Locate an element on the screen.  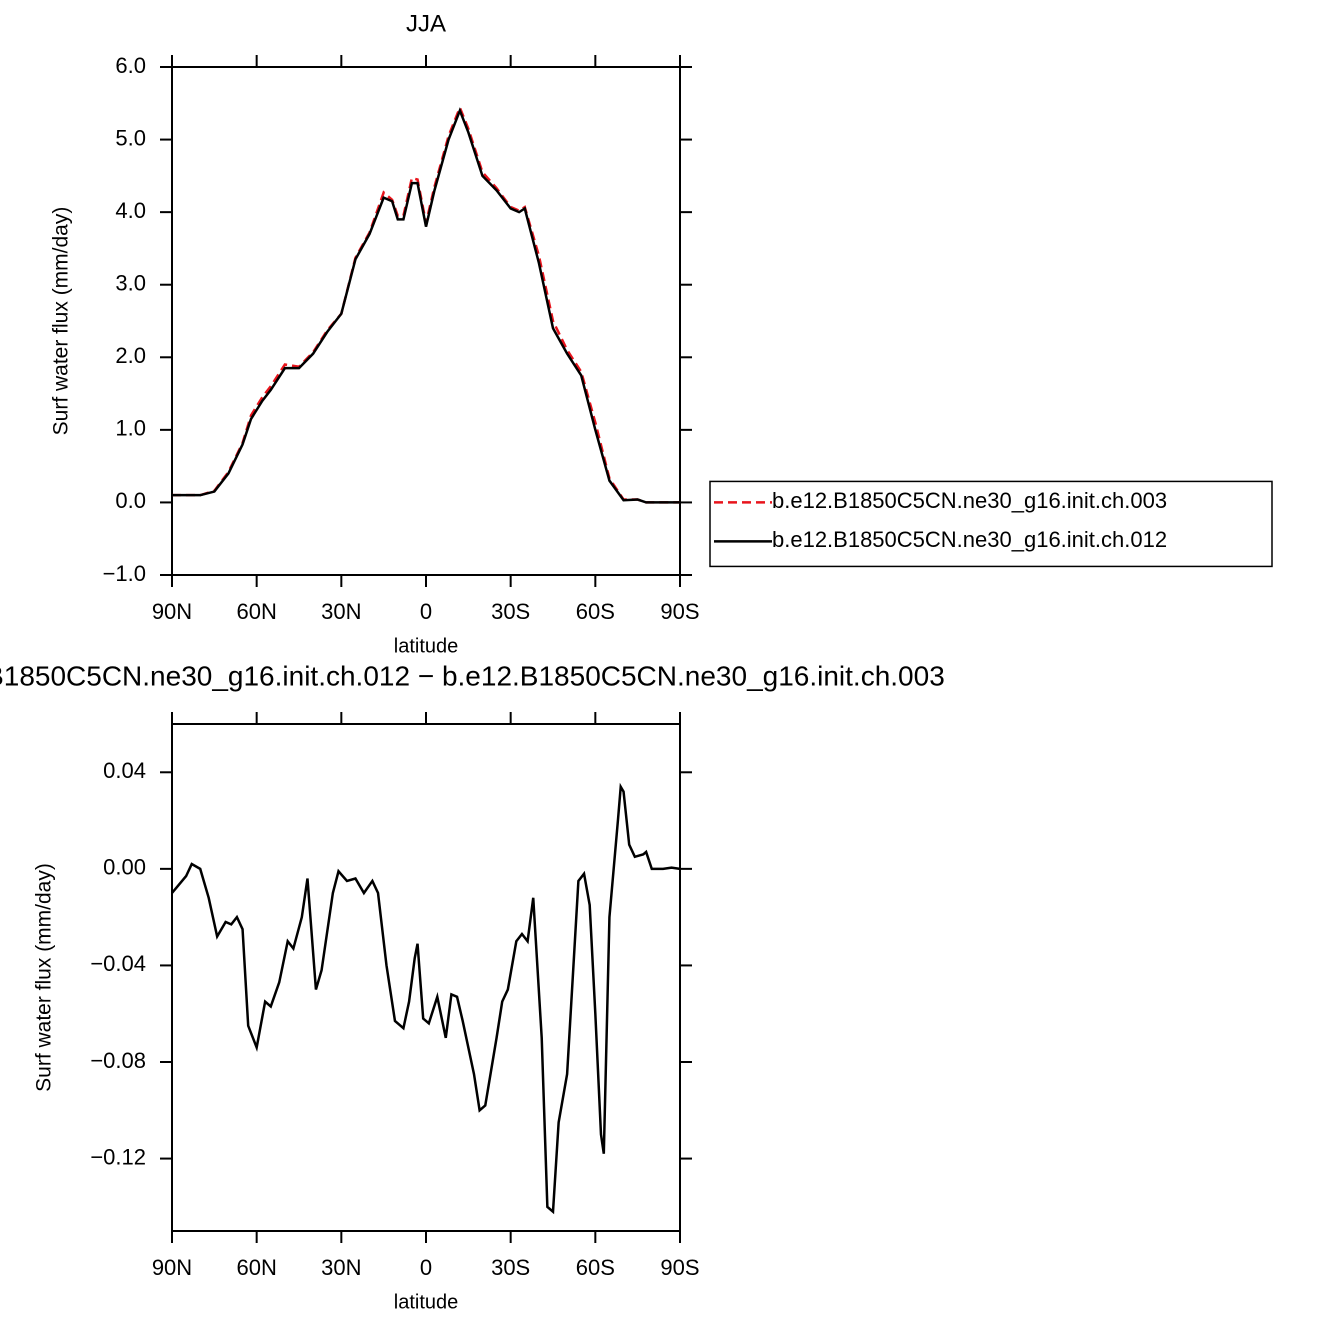
y-tick-label: −1.0 is located at coordinates (124, 573).